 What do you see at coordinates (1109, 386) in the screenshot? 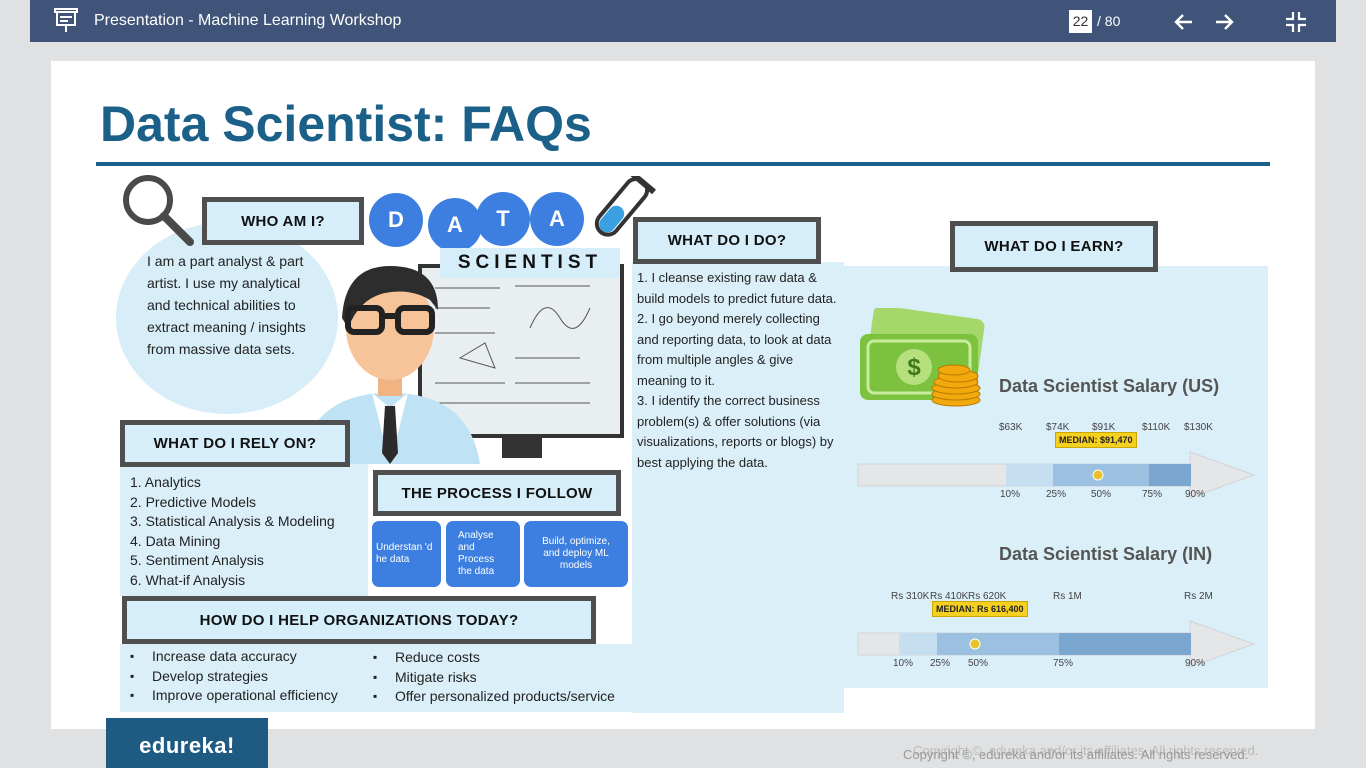
I see `salary-us-title: Data Scientist Salary (US)` at bounding box center [1109, 386].